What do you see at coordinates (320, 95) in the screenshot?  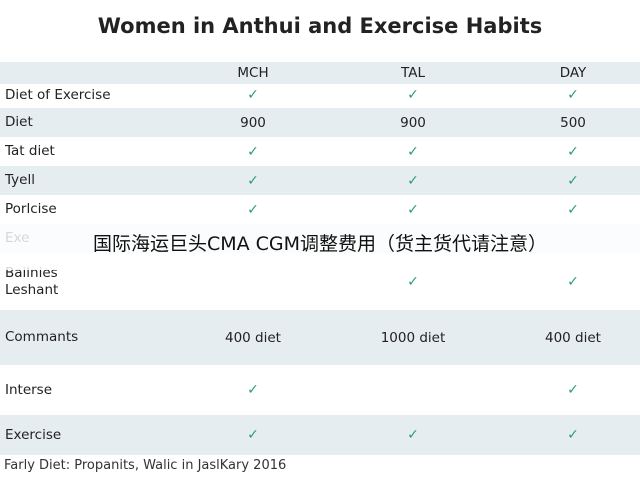 I see `table-row: Diet of Exercise ✓ ✓ ✓` at bounding box center [320, 95].